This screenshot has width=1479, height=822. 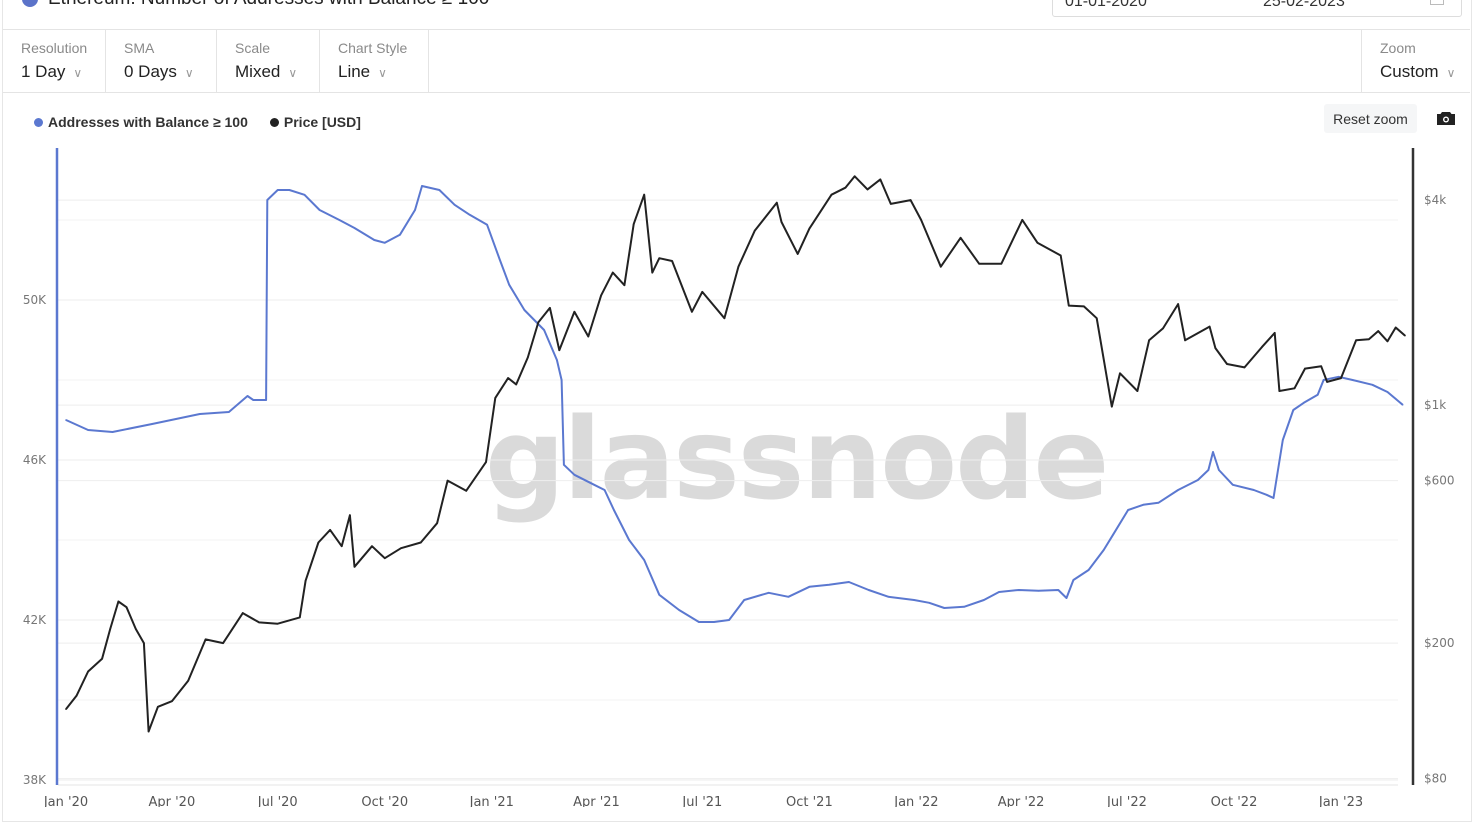 I want to click on x-tick-label: Jan '23, so click(x=1340, y=801).